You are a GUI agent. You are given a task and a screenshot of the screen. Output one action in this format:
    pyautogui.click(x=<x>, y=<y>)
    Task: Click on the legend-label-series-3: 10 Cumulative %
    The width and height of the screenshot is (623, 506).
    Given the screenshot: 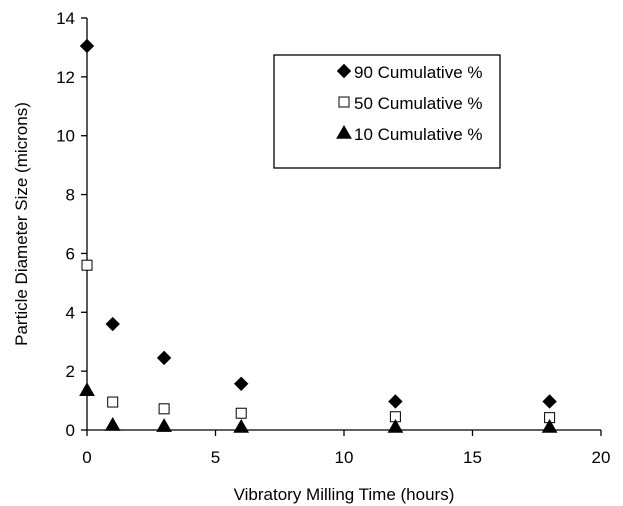 What is the action you would take?
    pyautogui.click(x=418, y=134)
    